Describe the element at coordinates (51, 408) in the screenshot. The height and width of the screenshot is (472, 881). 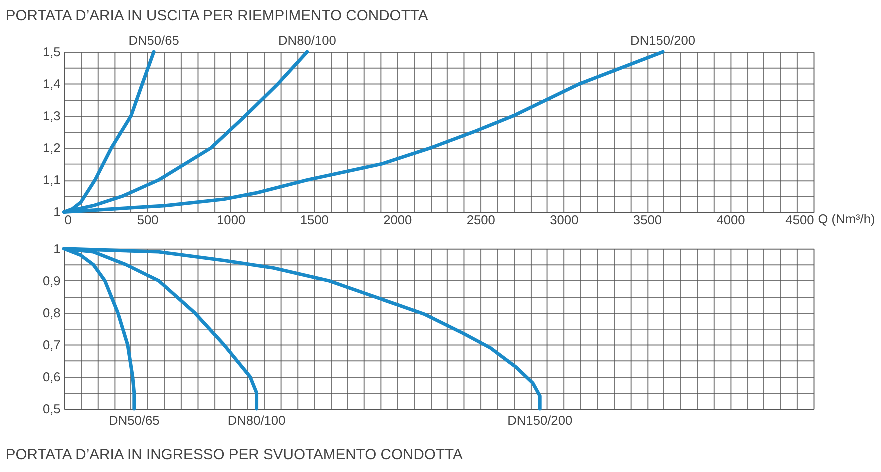
I see `y-tick-label: 0,5` at that location.